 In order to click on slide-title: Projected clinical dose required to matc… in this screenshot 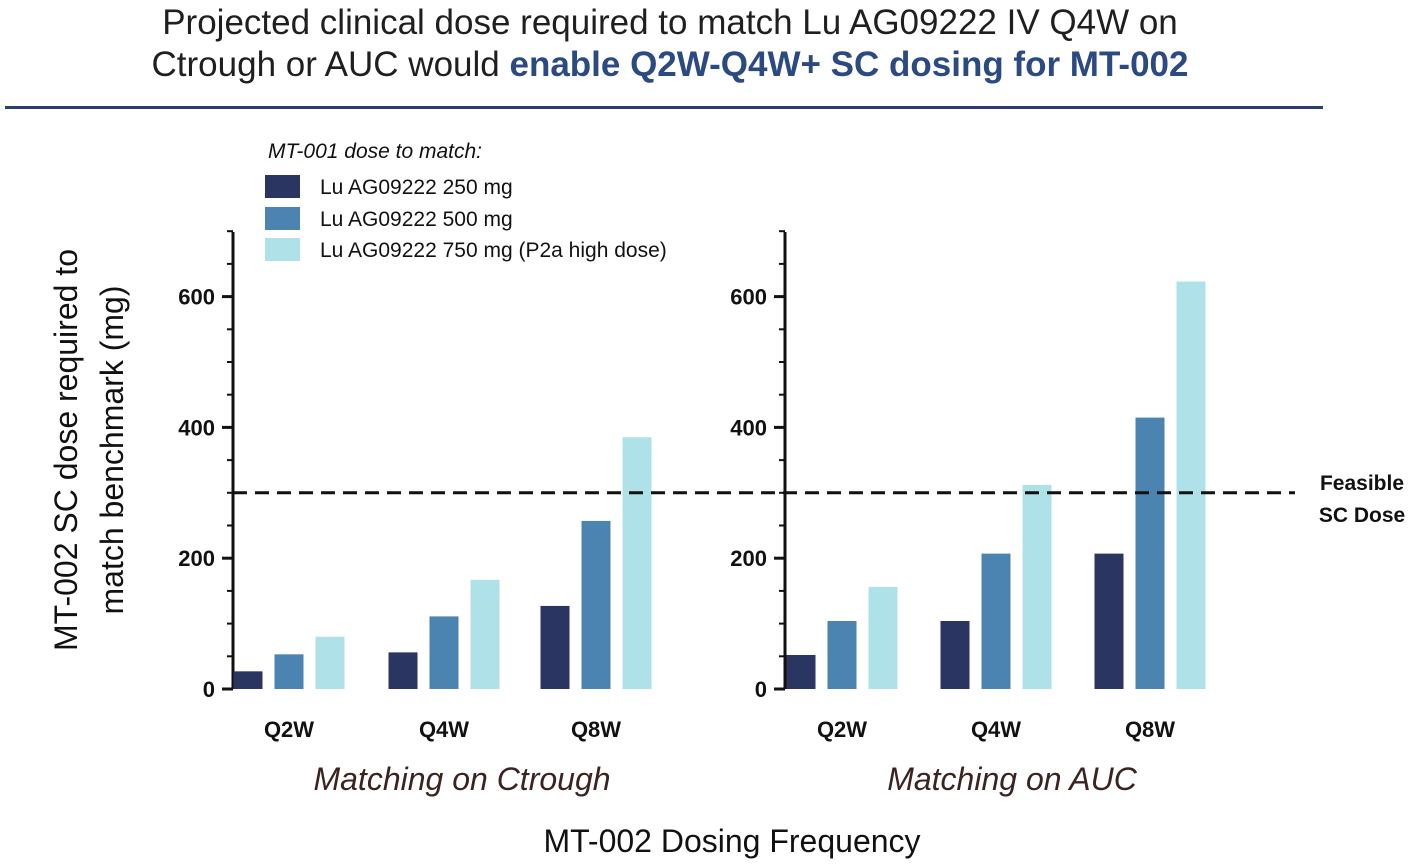, I will do `click(670, 44)`.